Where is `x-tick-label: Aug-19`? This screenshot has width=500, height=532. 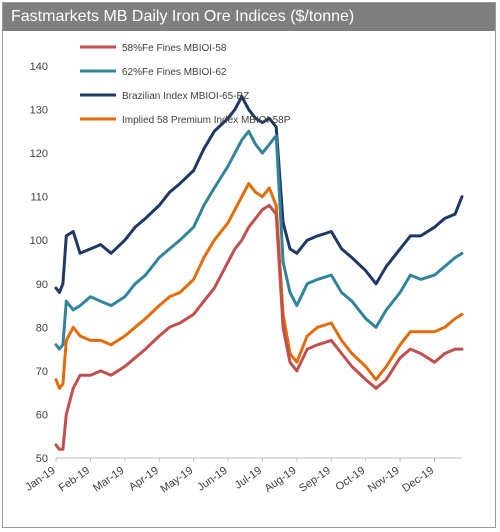 x-tick-label: Aug-19 is located at coordinates (281, 480).